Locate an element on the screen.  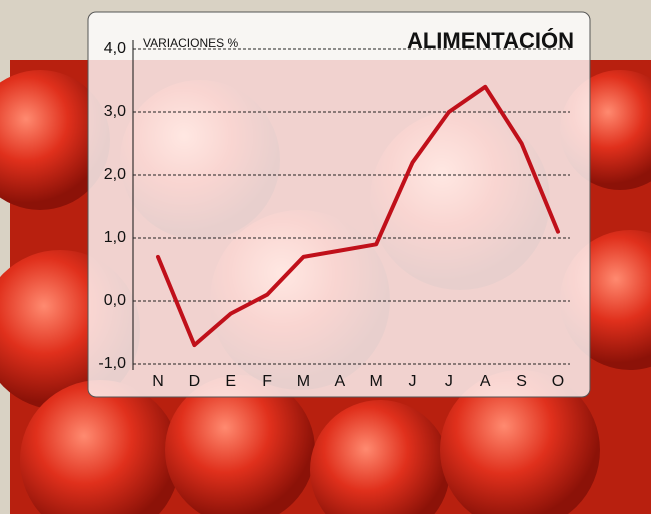
x-tick-label: O is located at coordinates (558, 381).